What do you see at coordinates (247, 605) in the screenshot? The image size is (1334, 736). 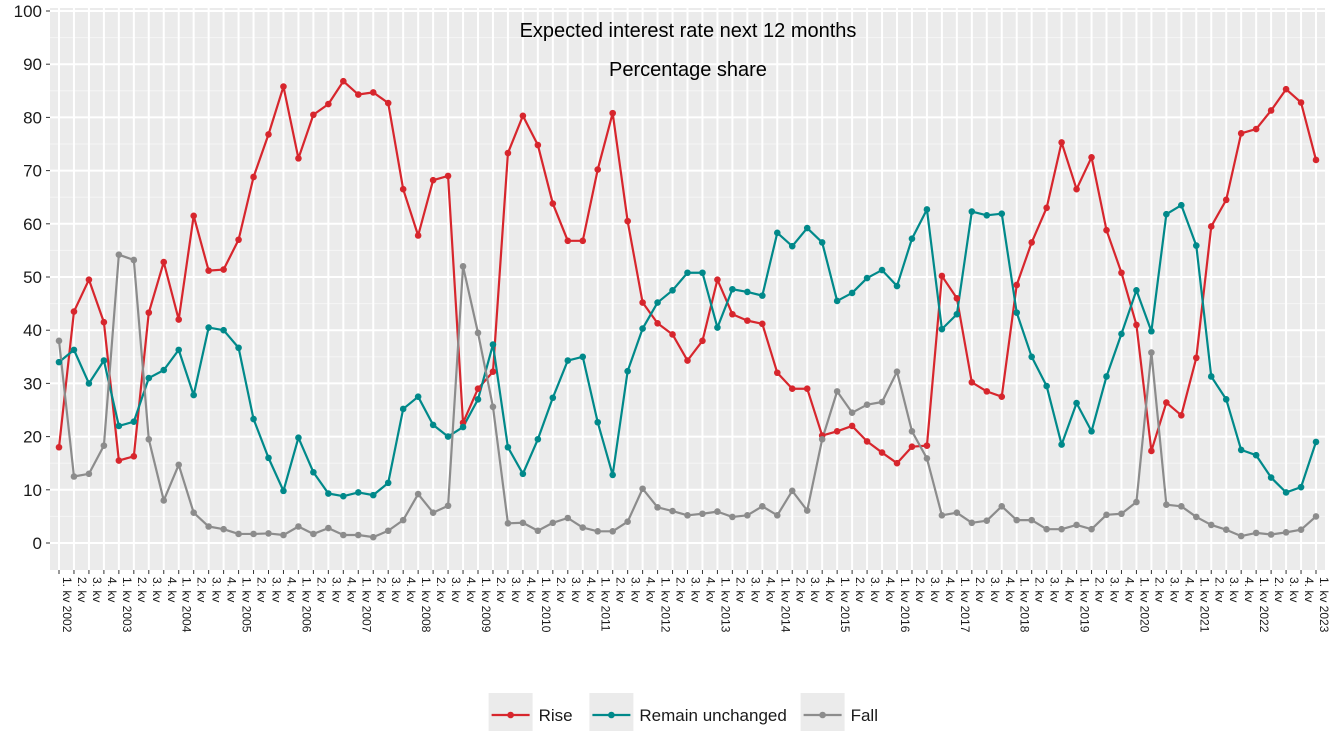 I see `x-tick-label: 1. kv 2005` at bounding box center [247, 605].